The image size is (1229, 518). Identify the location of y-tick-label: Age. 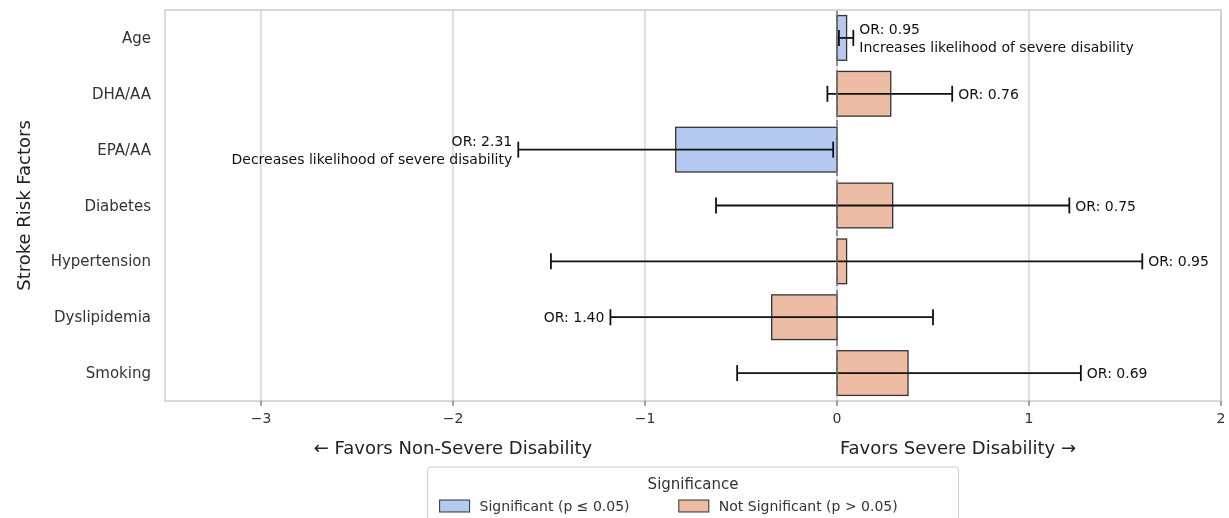
(136, 37).